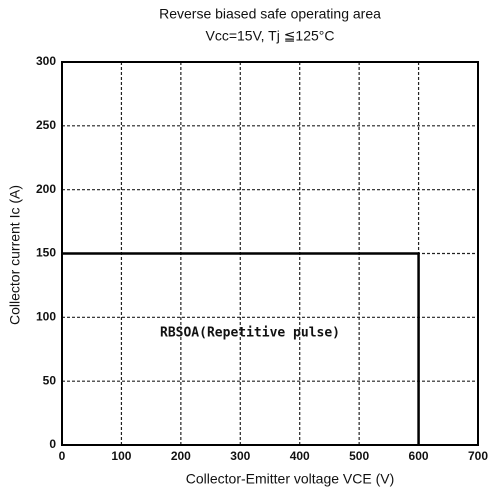 This screenshot has height=494, width=493. I want to click on x-tick-label: 400, so click(300, 456).